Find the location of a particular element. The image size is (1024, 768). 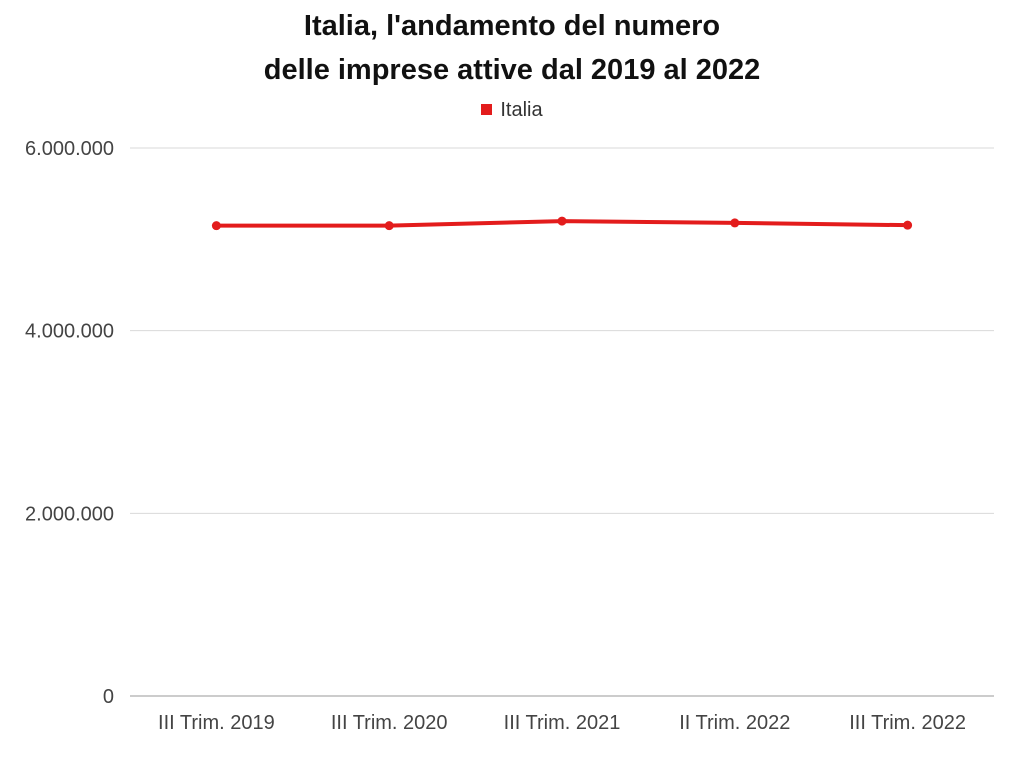

x-tick-label: III Trim. 2022 is located at coordinates (907, 723).